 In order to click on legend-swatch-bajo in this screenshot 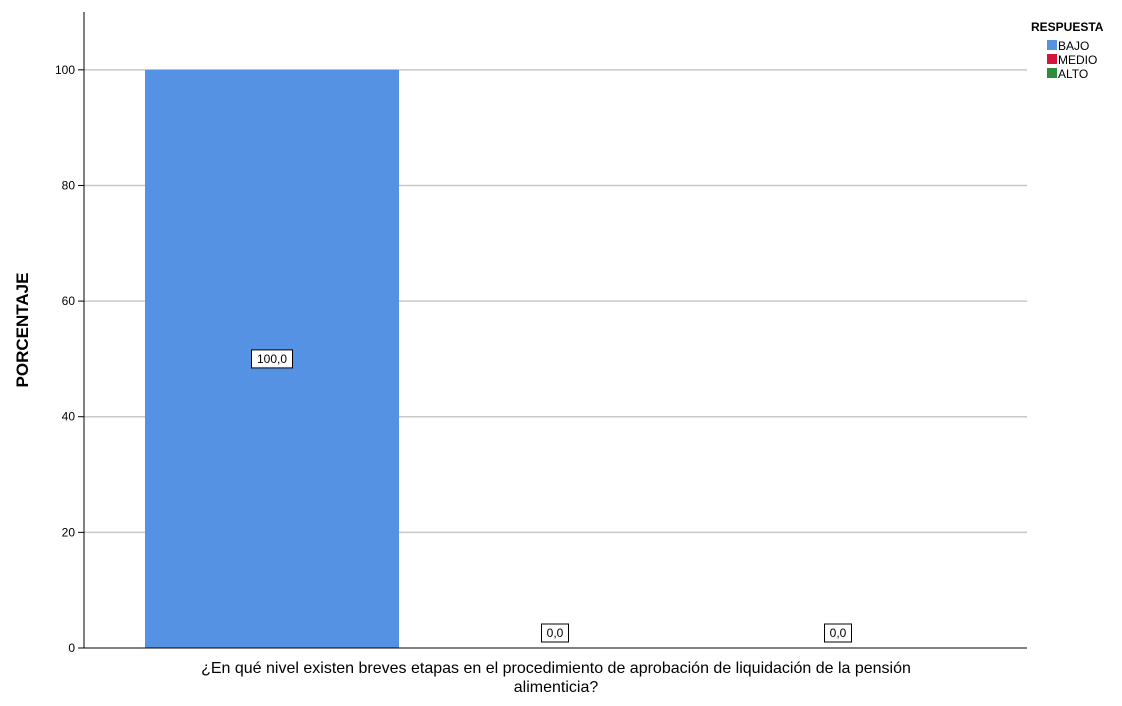, I will do `click(1052, 45)`.